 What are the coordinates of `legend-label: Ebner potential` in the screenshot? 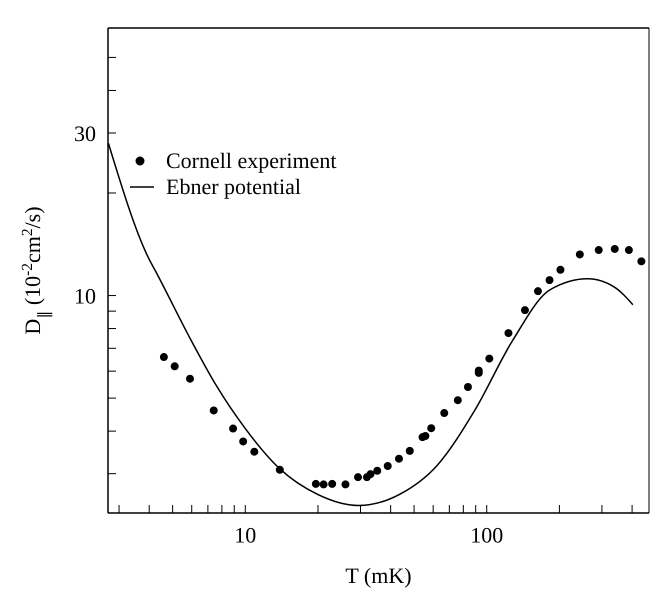 It's located at (234, 187).